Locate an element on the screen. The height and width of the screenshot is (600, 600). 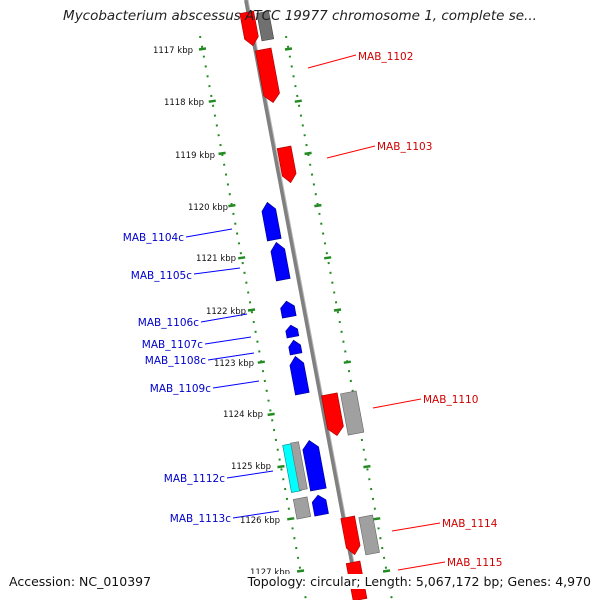
label-mab_1107c: MAB_1107c is located at coordinates (172, 345).